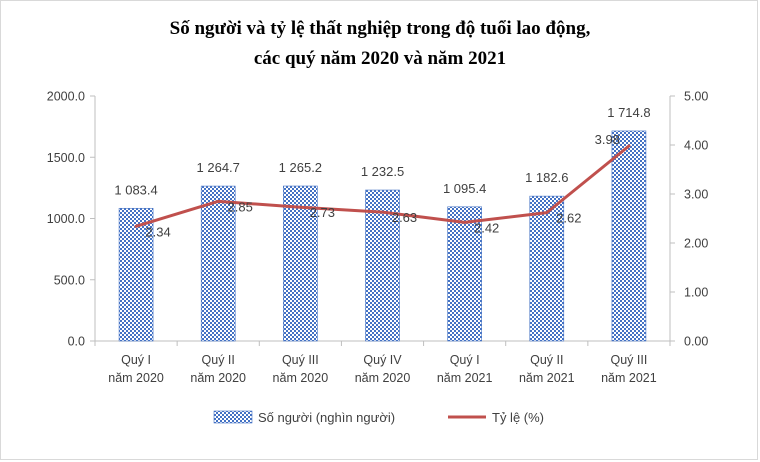 This screenshot has width=760, height=462. What do you see at coordinates (486, 227) in the screenshot?
I see `rate-value-label: 2.42` at bounding box center [486, 227].